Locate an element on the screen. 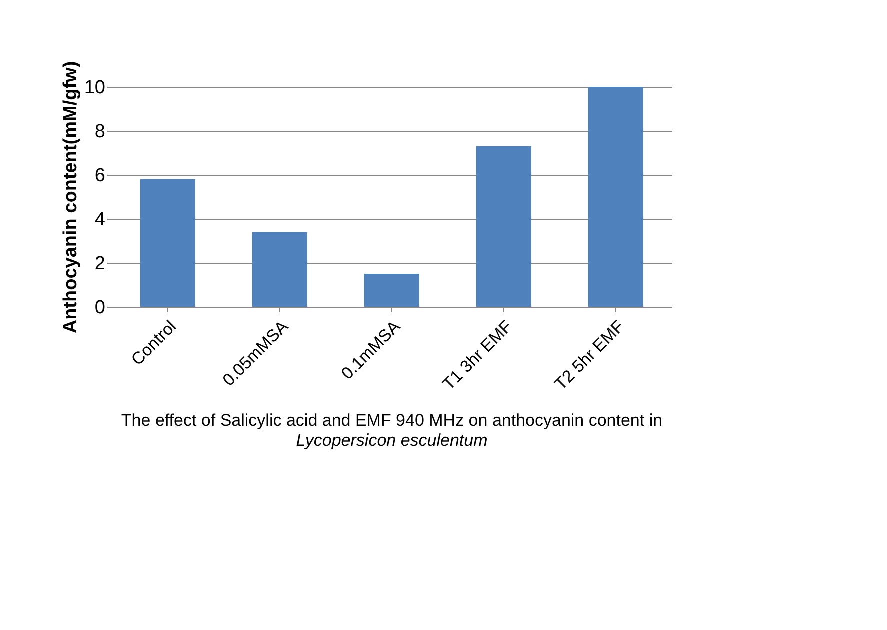 The height and width of the screenshot is (630, 887). text: Lycopersicon esculentum is located at coordinates (392, 440).